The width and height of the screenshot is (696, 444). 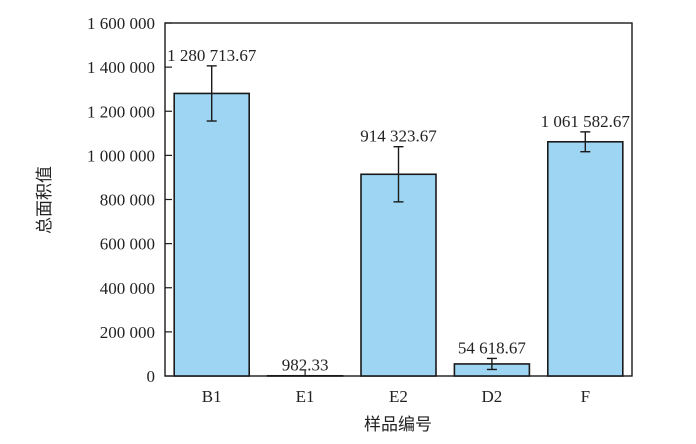 What do you see at coordinates (492, 347) in the screenshot?
I see `data-label: 54 618.67` at bounding box center [492, 347].